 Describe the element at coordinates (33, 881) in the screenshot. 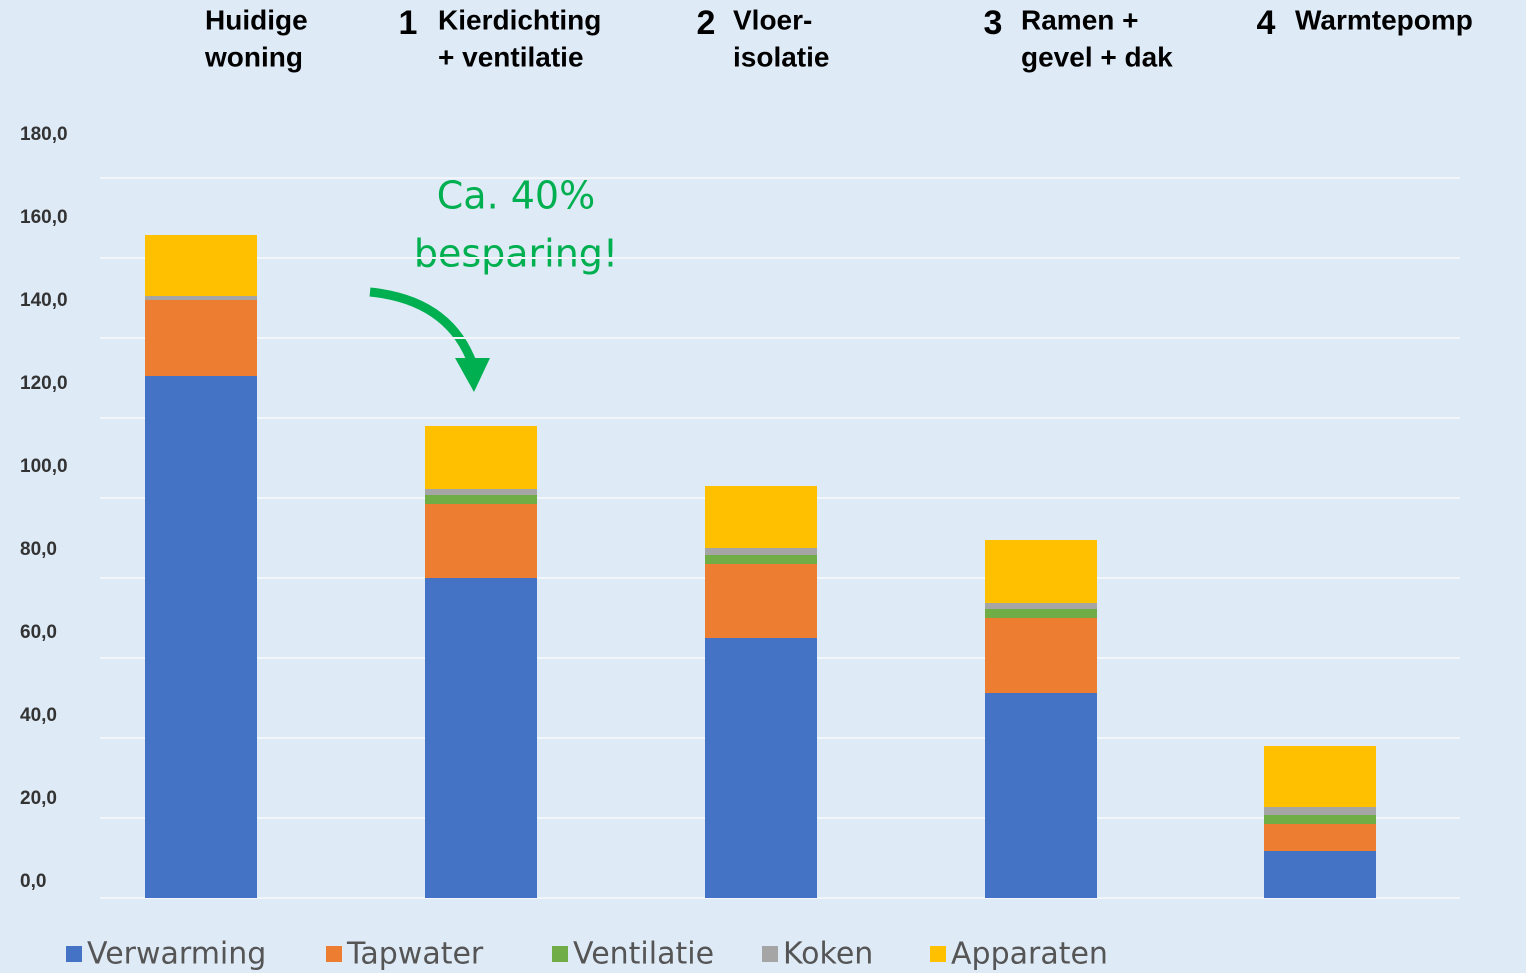

I see `y-tick-label: 0,0` at that location.